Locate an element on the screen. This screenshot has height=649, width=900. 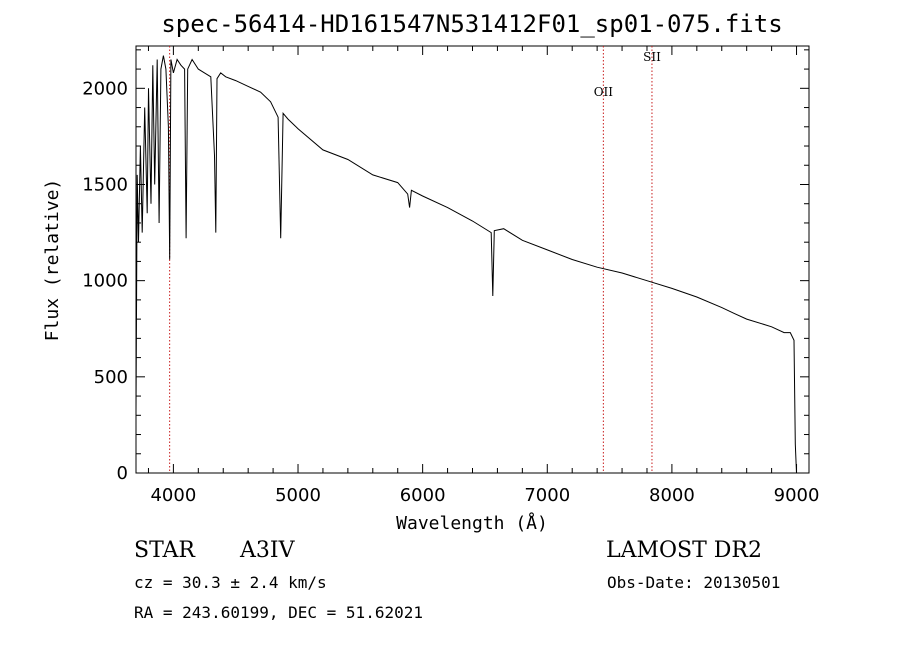
line-marker-label: OII is located at coordinates (604, 92).